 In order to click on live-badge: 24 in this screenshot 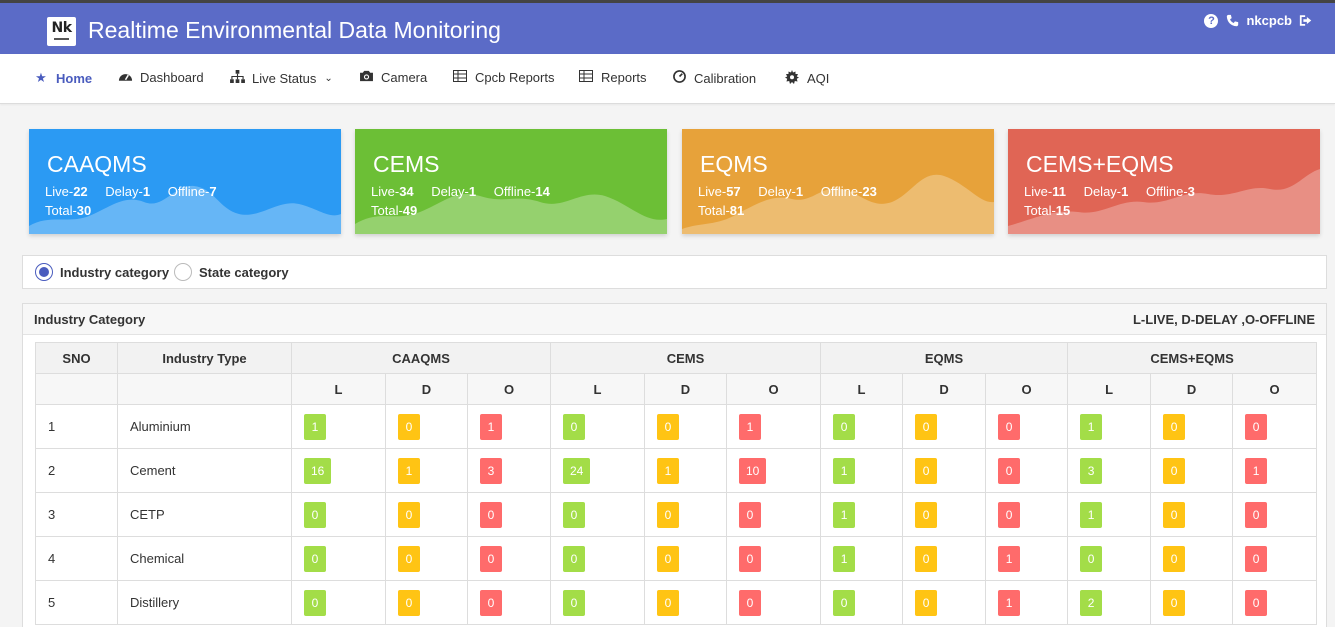, I will do `click(577, 470)`.